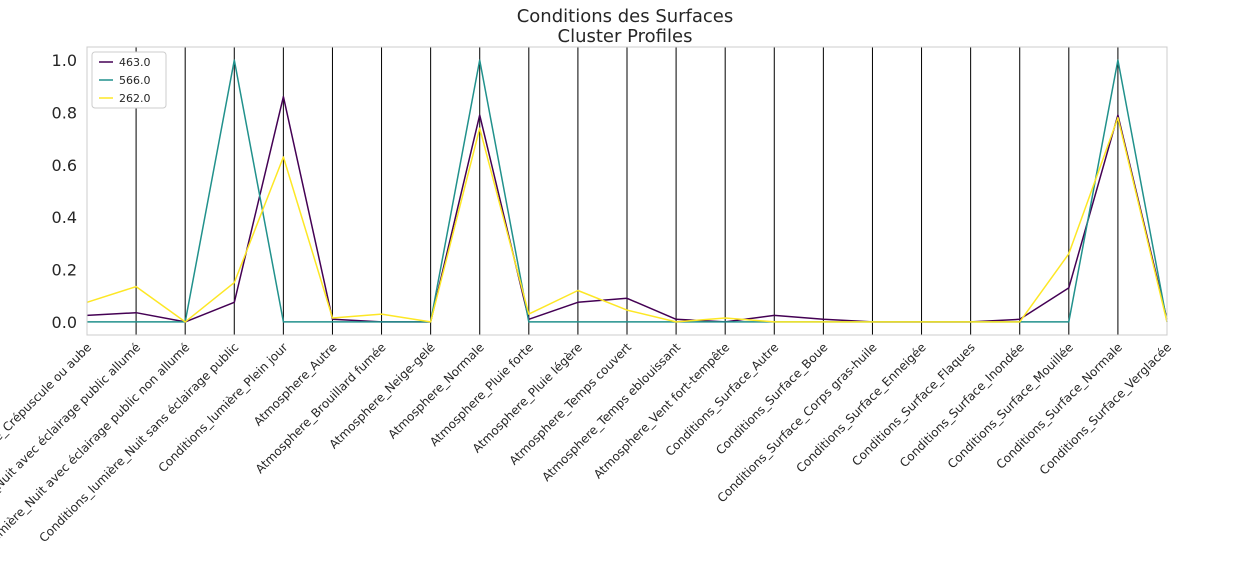  What do you see at coordinates (135, 80) in the screenshot?
I see `legend-label: 566.0` at bounding box center [135, 80].